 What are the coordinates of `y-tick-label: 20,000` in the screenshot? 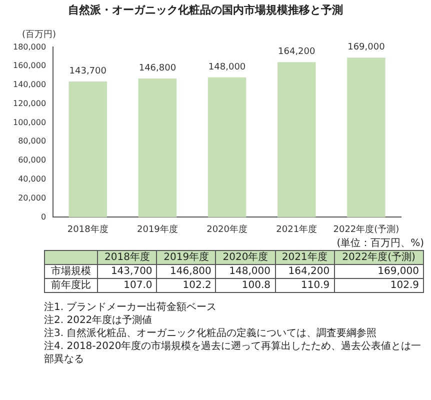 It's located at (32, 197).